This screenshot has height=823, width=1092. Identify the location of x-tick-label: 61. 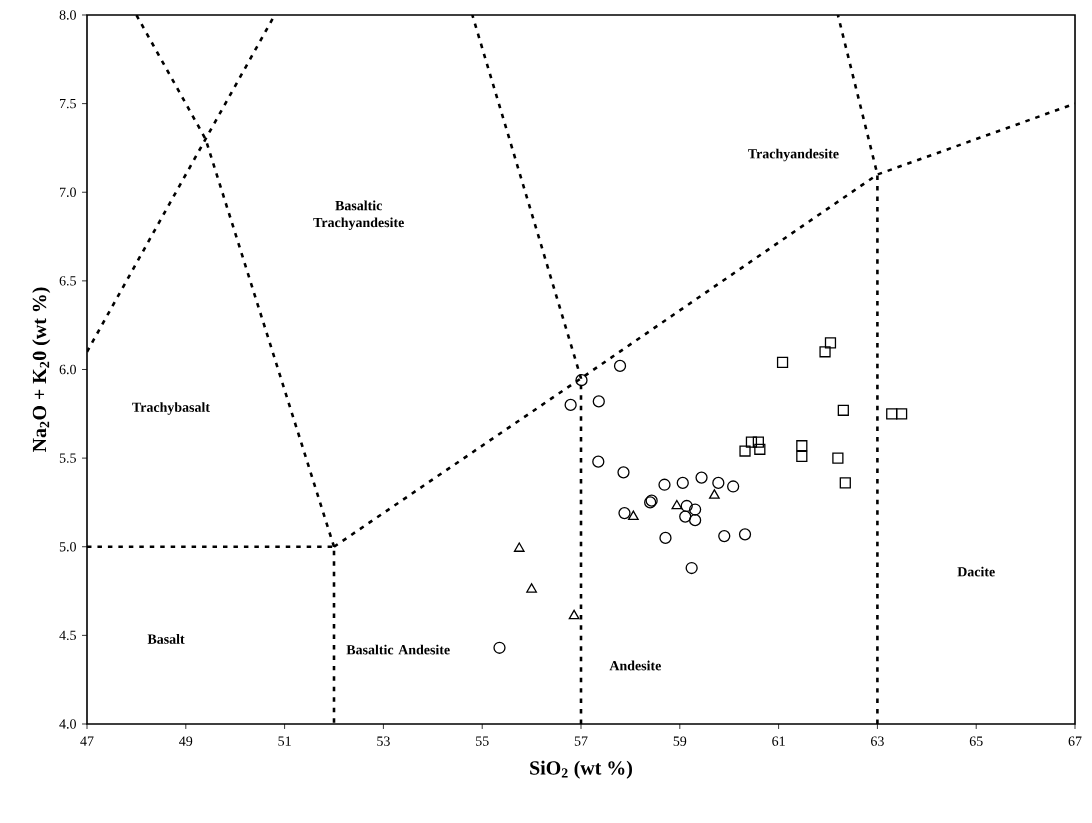
(778, 741).